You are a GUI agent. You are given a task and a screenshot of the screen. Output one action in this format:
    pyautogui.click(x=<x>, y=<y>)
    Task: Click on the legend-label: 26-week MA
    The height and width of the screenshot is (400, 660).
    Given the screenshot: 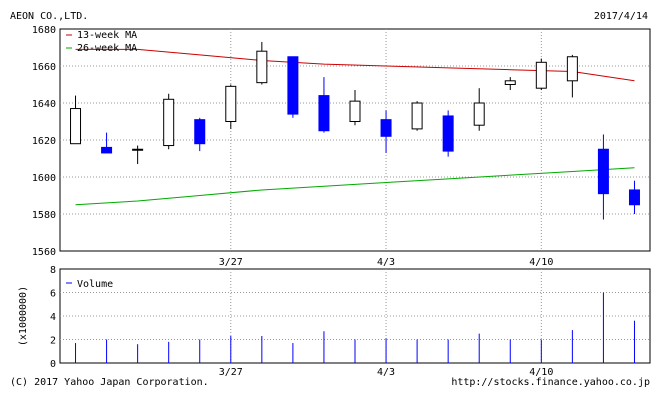 What is the action you would take?
    pyautogui.click(x=107, y=48)
    